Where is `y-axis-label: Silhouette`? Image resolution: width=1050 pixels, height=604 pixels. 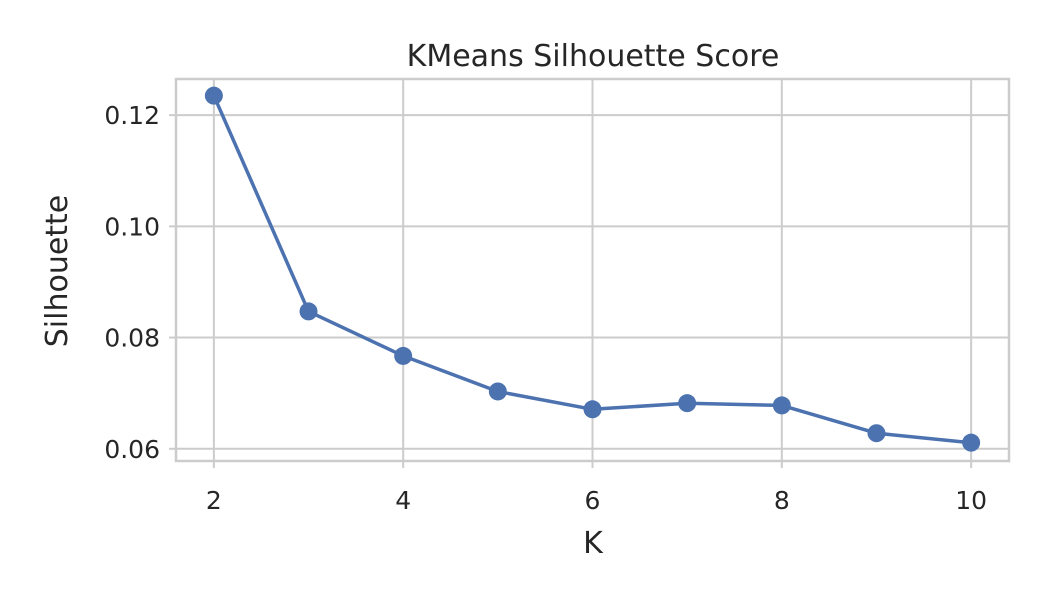
y-axis-label: Silhouette is located at coordinates (57, 271).